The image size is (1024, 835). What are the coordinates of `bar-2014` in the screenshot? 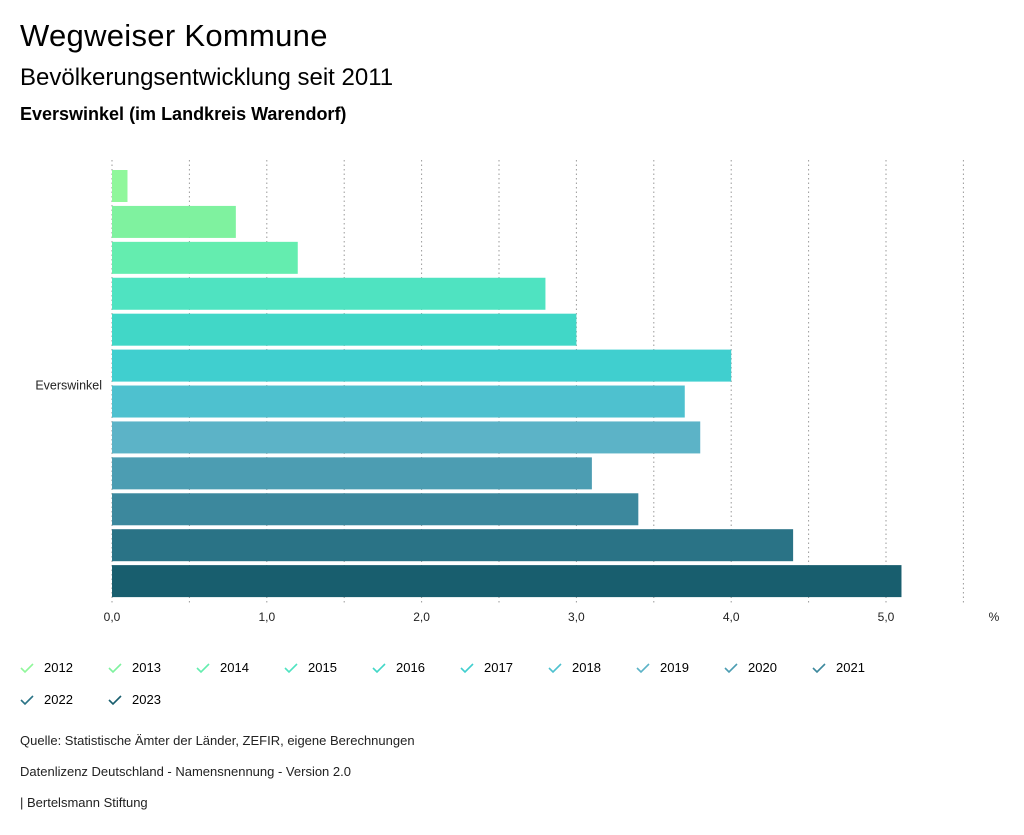 It's located at (205, 257).